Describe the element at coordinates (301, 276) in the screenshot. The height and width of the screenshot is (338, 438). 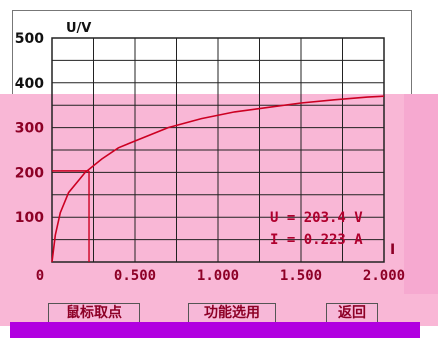
I see `x-tick-label: 1.500` at that location.